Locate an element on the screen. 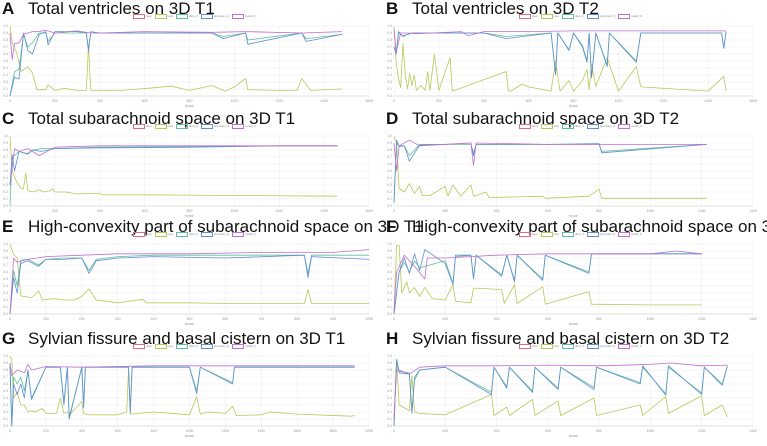  panel-letter: B is located at coordinates (392, 9).